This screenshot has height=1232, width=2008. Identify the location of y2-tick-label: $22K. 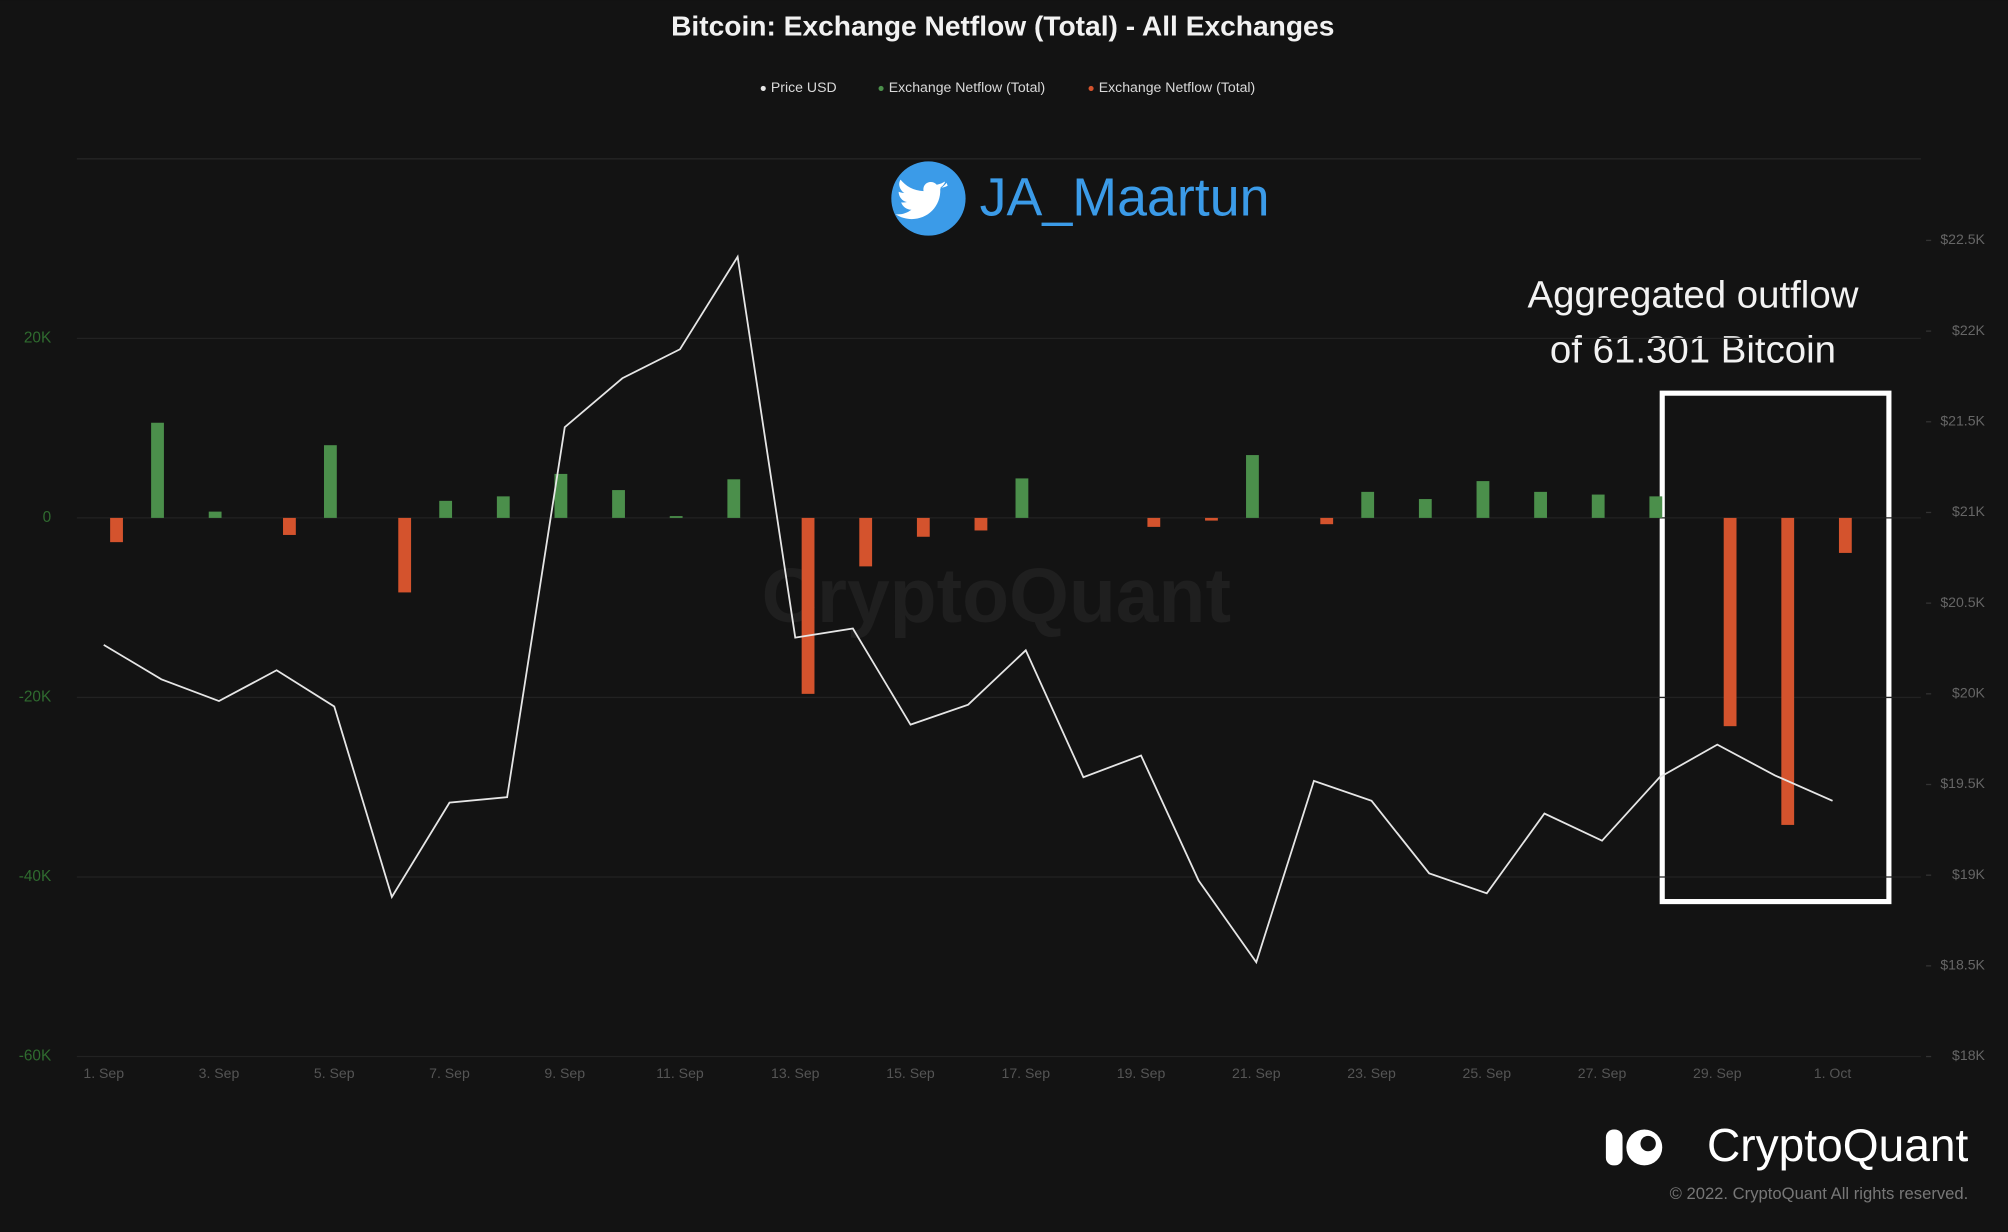
(1968, 330).